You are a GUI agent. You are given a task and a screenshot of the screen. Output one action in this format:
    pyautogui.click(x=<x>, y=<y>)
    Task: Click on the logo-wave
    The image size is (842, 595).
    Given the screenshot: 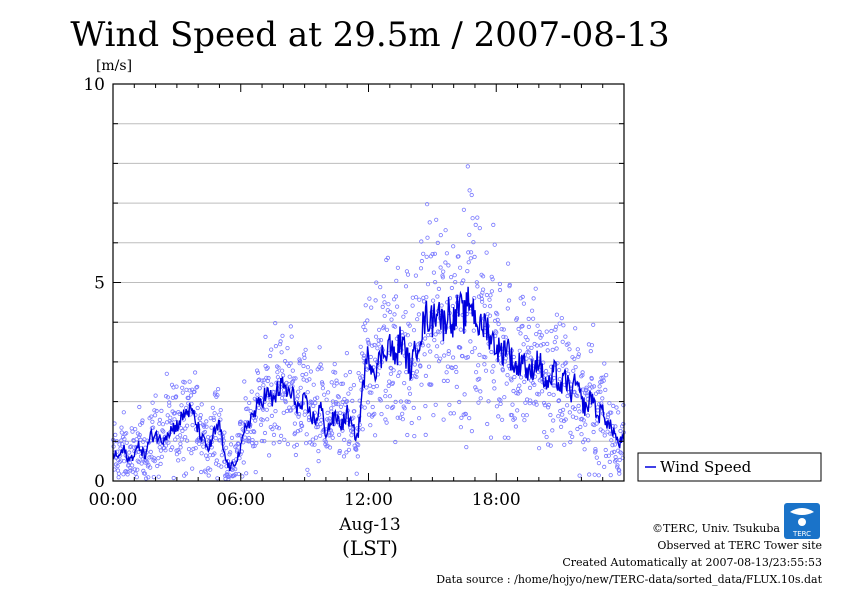 What is the action you would take?
    pyautogui.click(x=802, y=511)
    